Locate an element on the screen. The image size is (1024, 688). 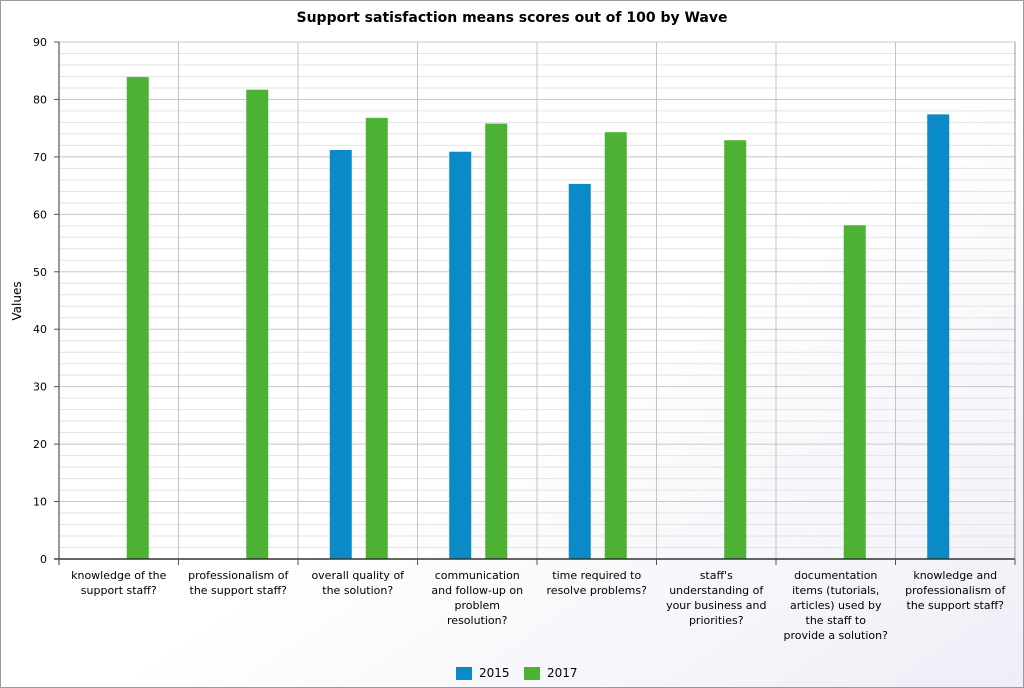
legend: 2015 2017 is located at coordinates (517, 673).